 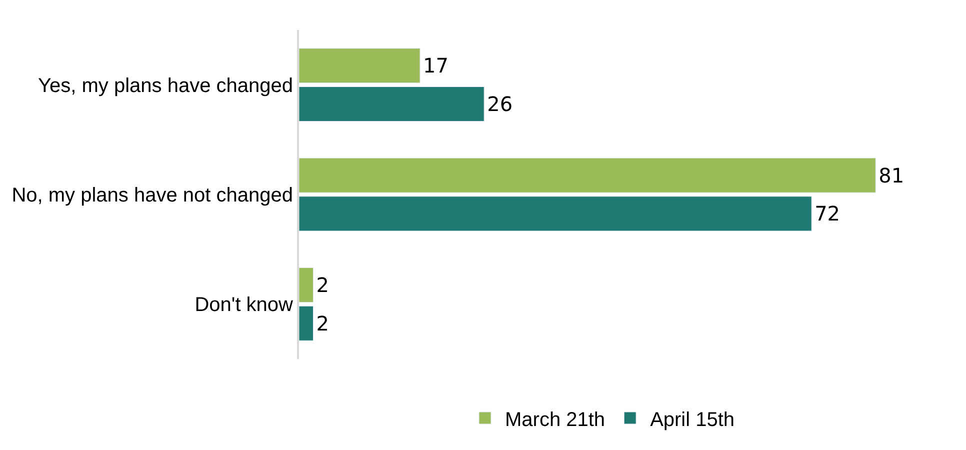 What do you see at coordinates (827, 214) in the screenshot?
I see `data-label: 72` at bounding box center [827, 214].